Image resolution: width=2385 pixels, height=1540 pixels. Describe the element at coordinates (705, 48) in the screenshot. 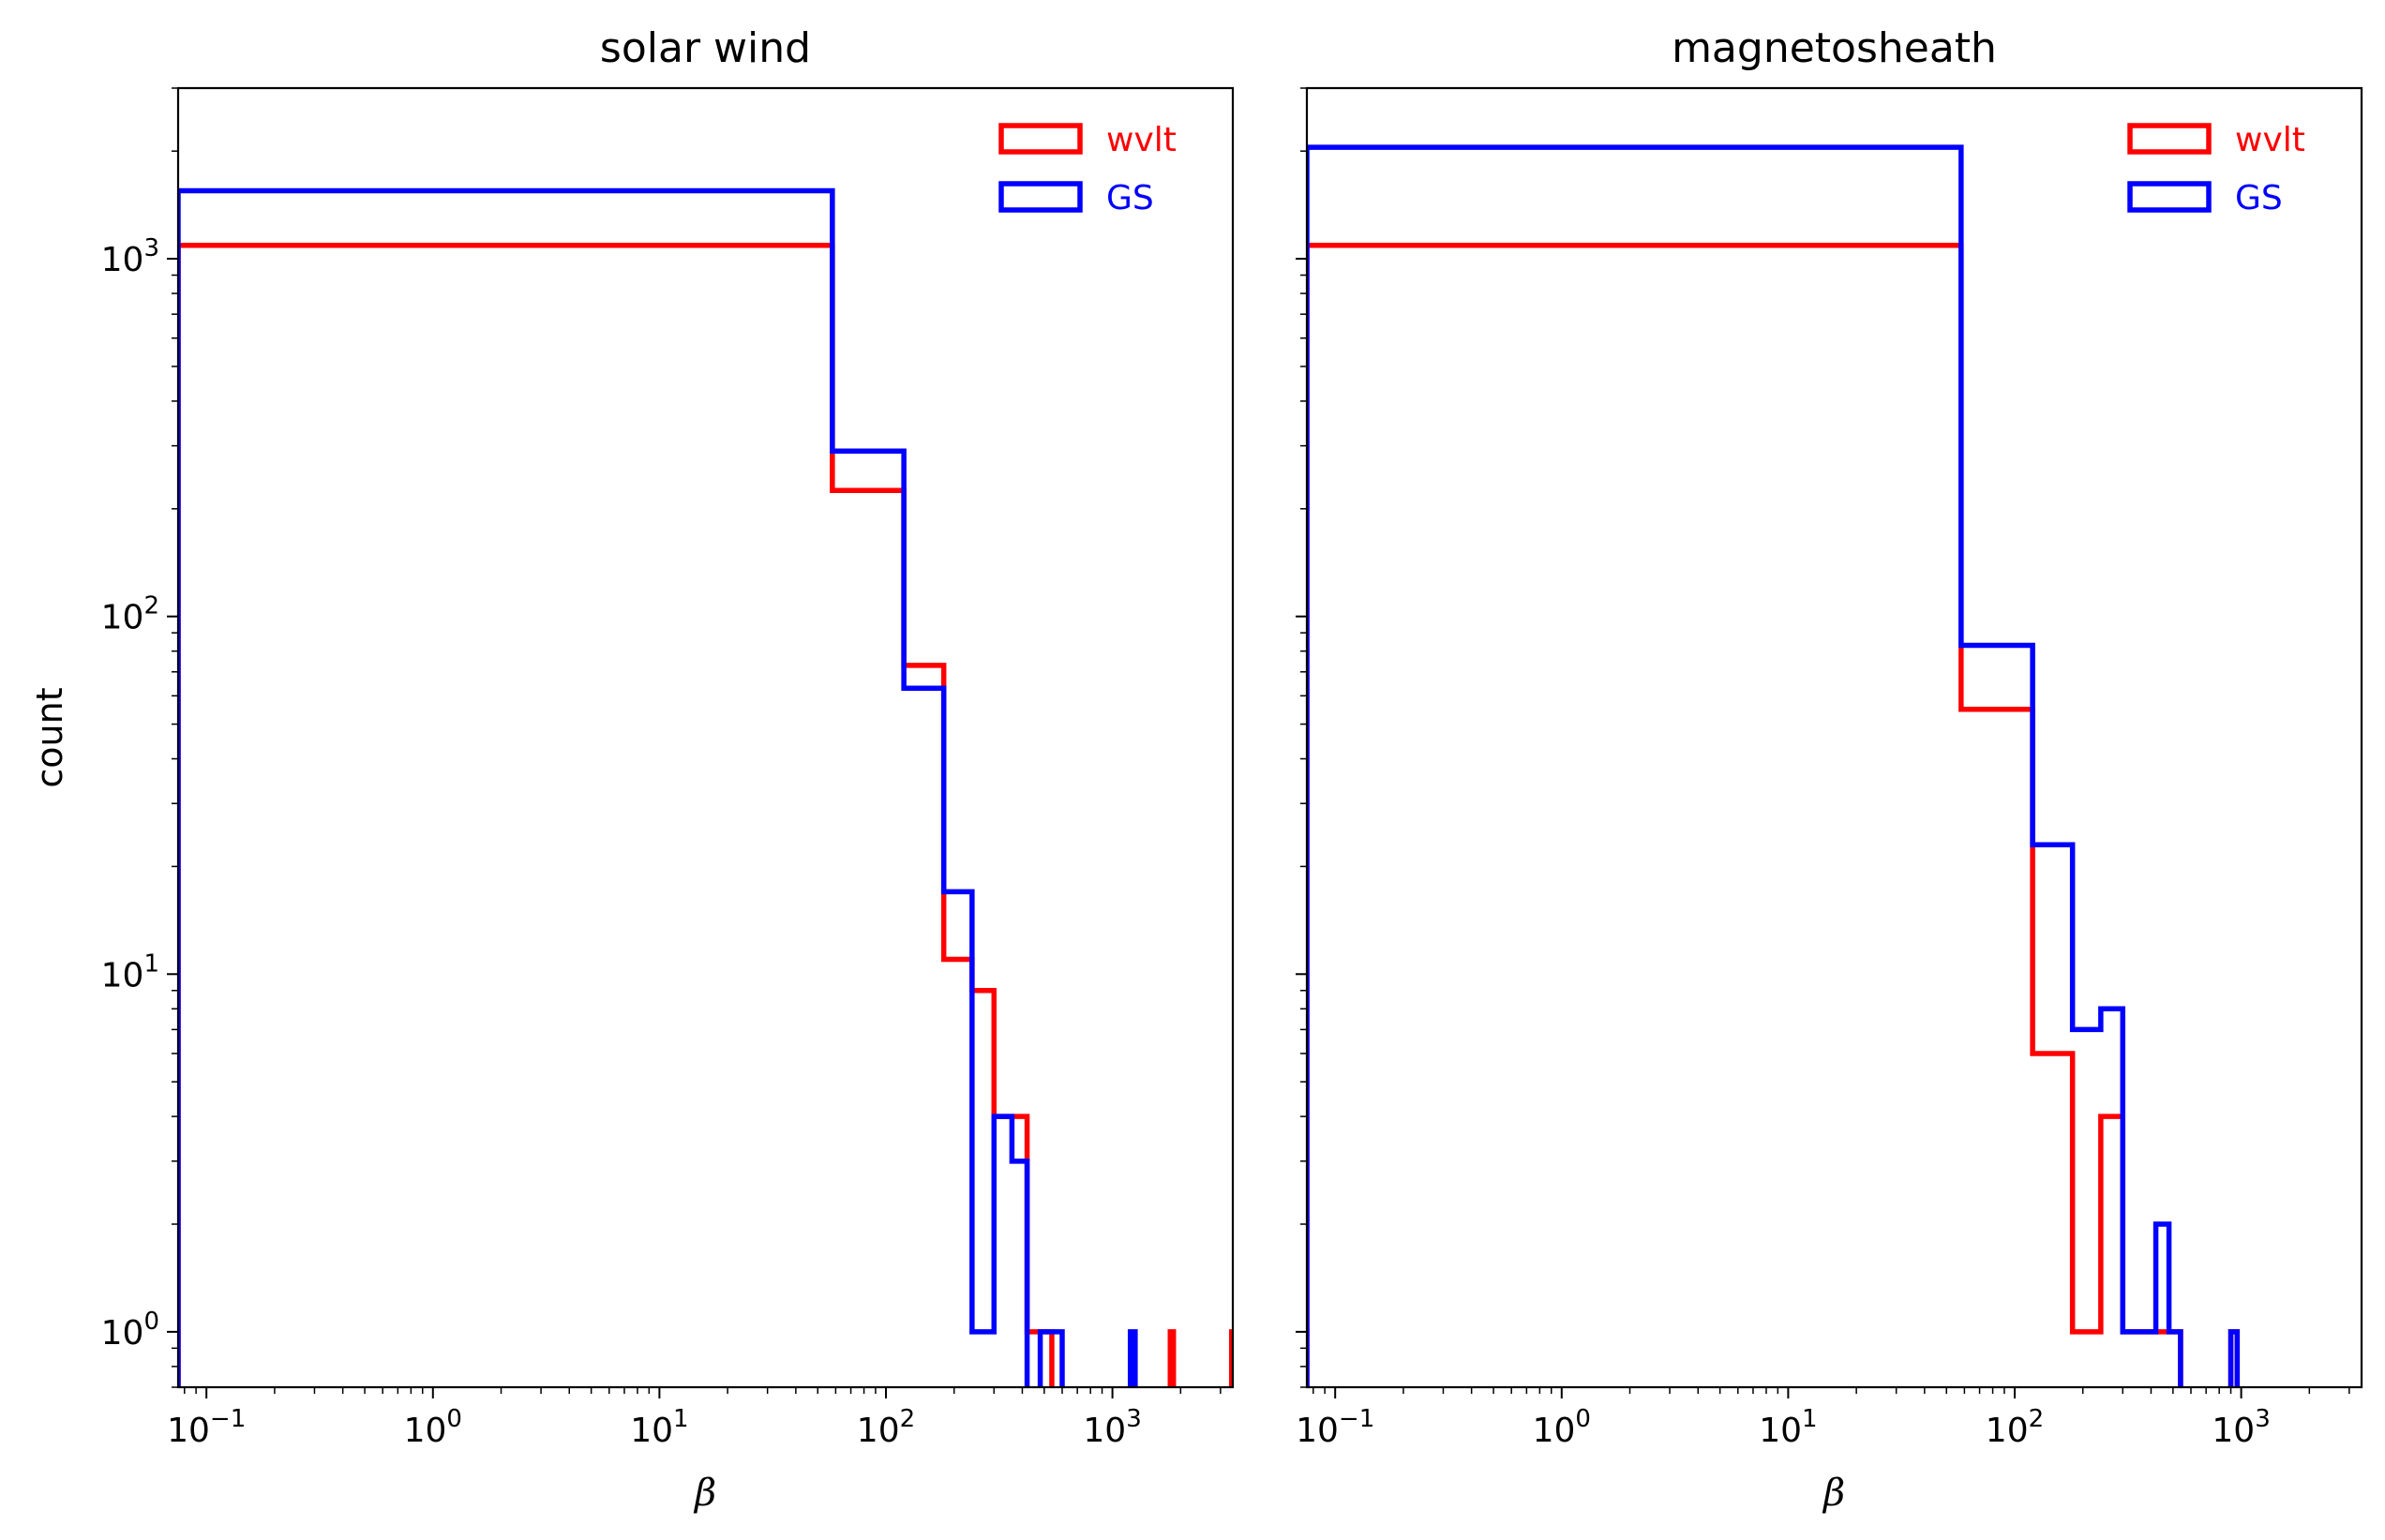

I see `chart-title: solar wind` at that location.